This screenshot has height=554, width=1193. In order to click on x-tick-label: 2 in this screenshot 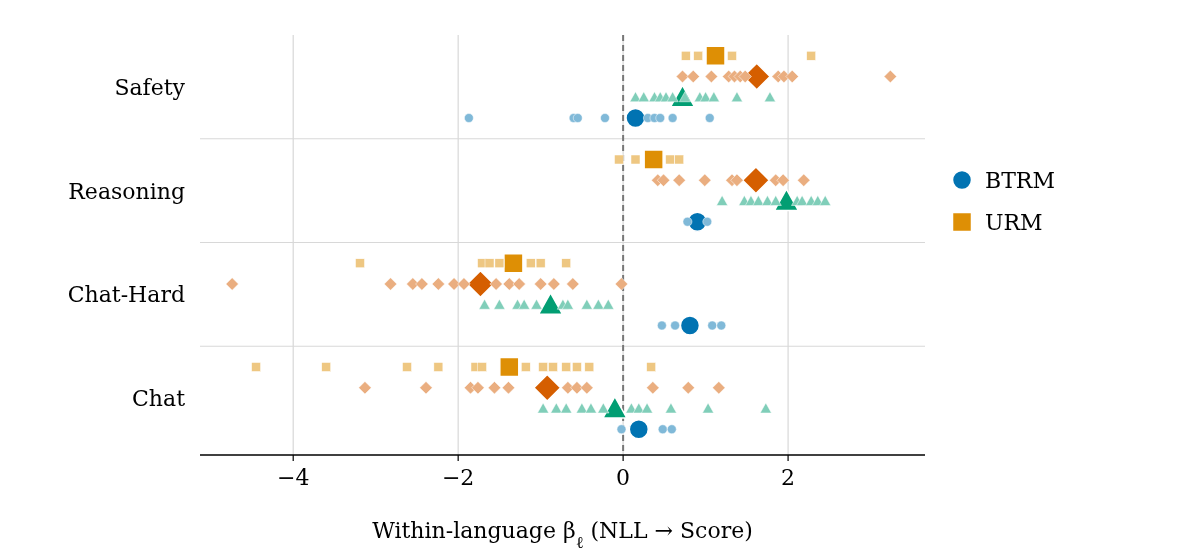, I will do `click(788, 477)`.